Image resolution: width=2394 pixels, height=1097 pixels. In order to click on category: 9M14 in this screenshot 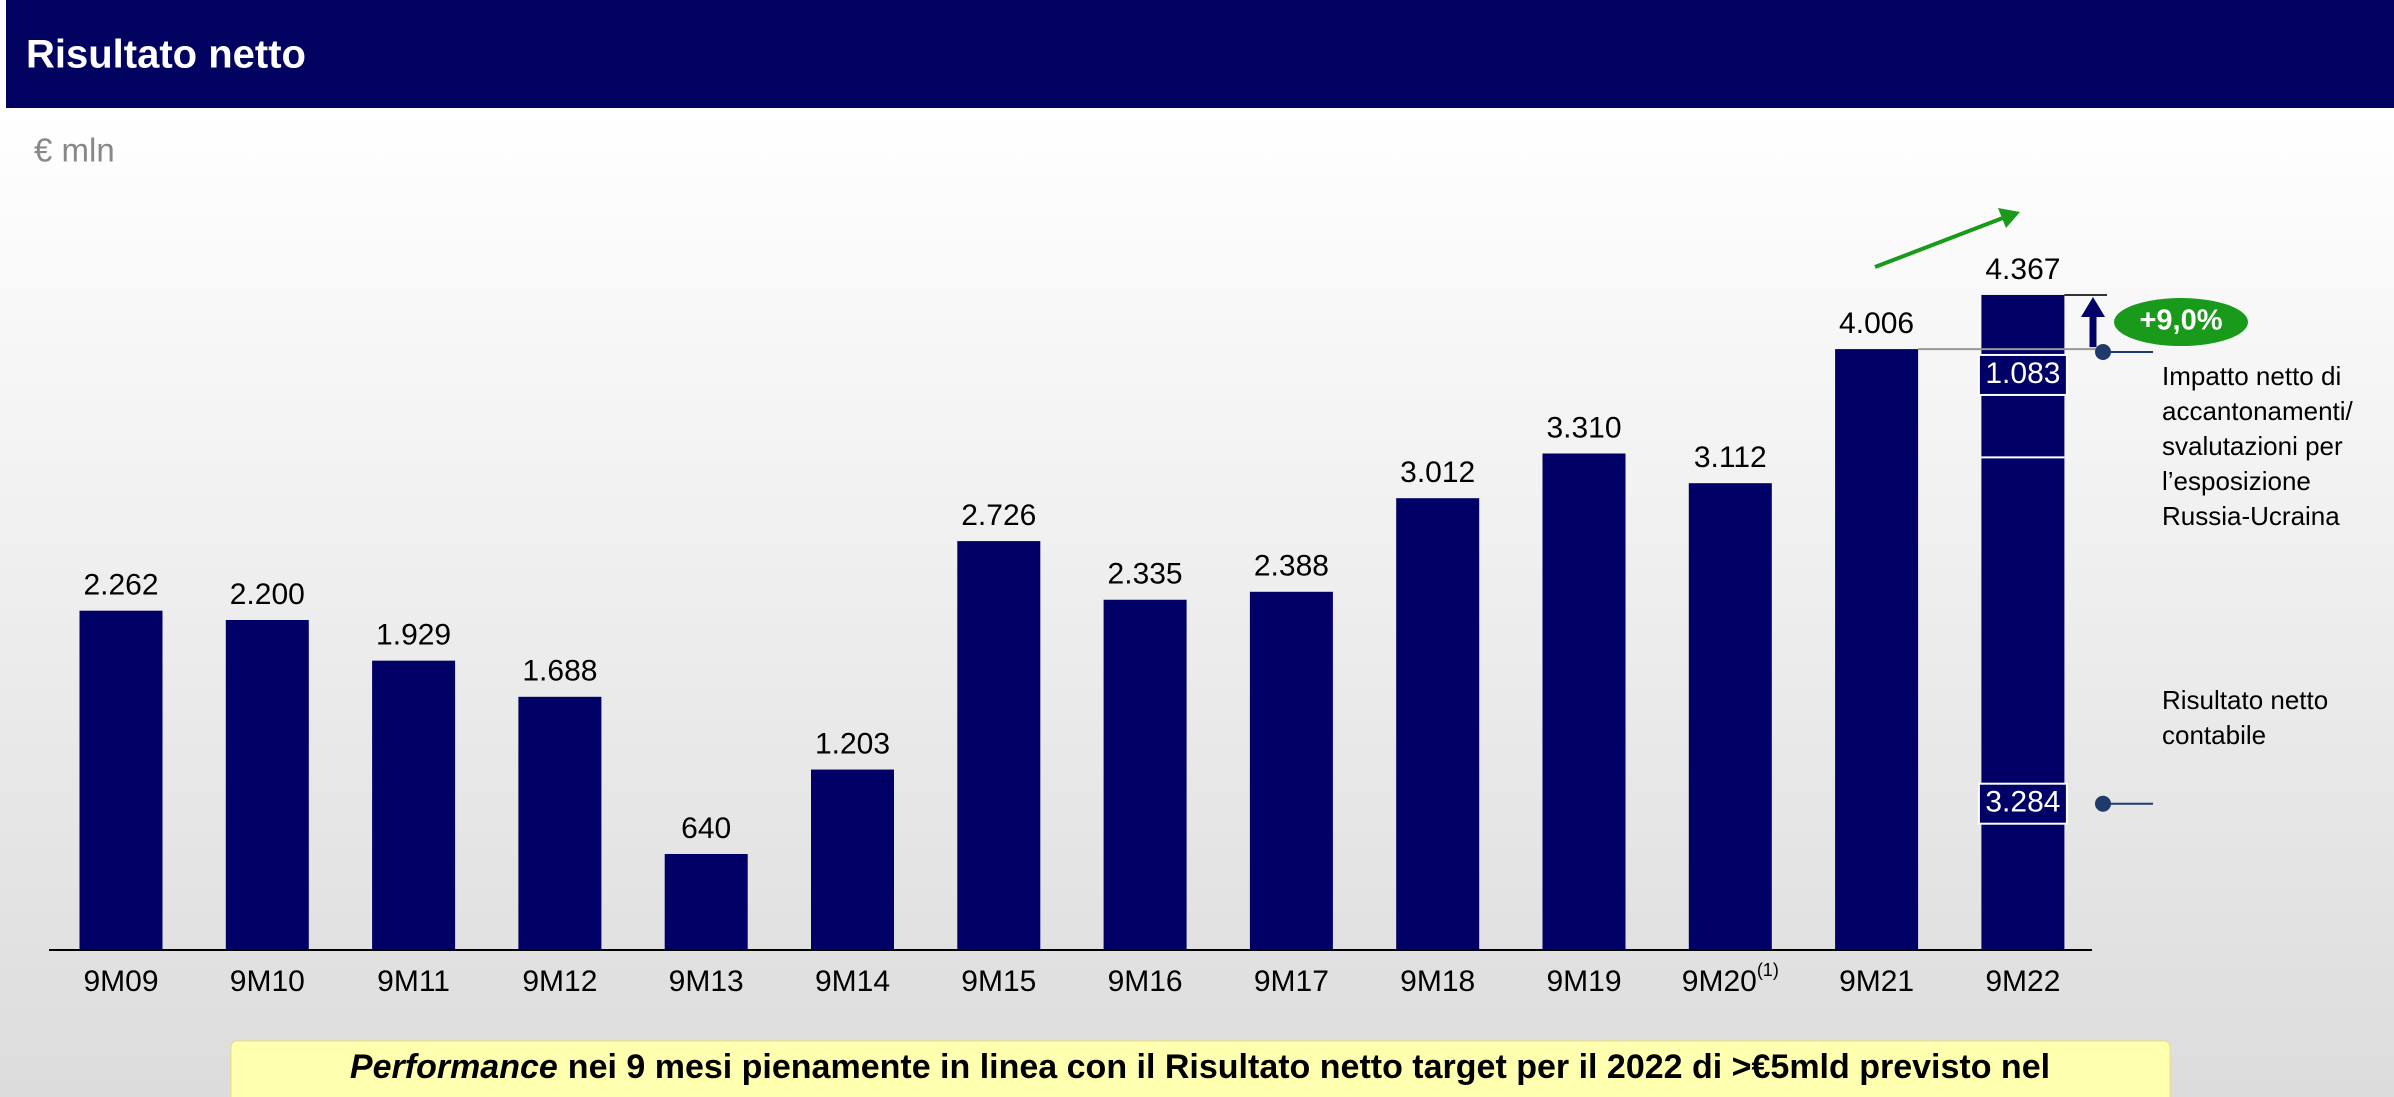, I will do `click(852, 981)`.